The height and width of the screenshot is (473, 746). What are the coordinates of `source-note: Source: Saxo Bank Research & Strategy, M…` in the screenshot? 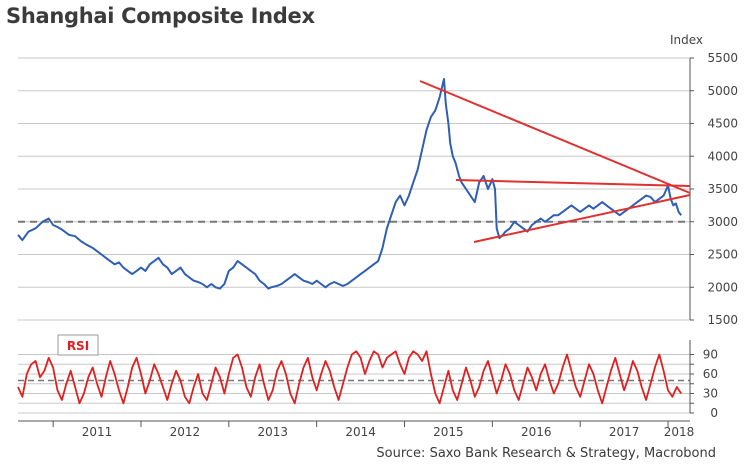 It's located at (546, 453).